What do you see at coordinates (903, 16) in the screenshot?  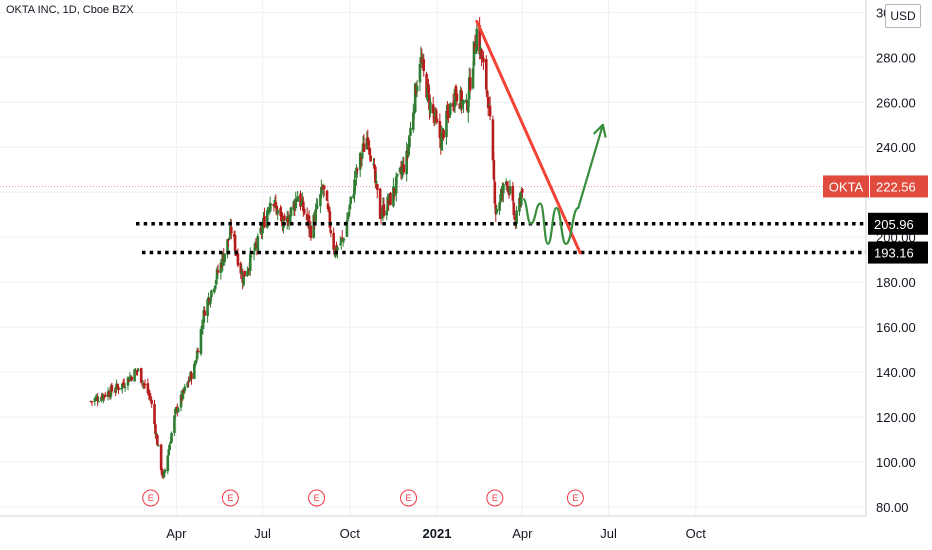 I see `currency-button: USD` at bounding box center [903, 16].